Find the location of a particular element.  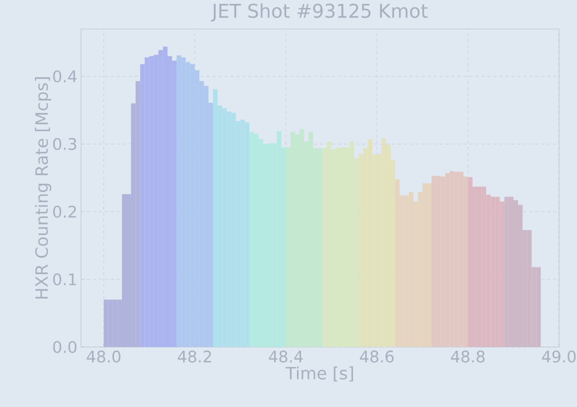

chart-title: JET Shot #93125 Kmot is located at coordinates (319, 12).